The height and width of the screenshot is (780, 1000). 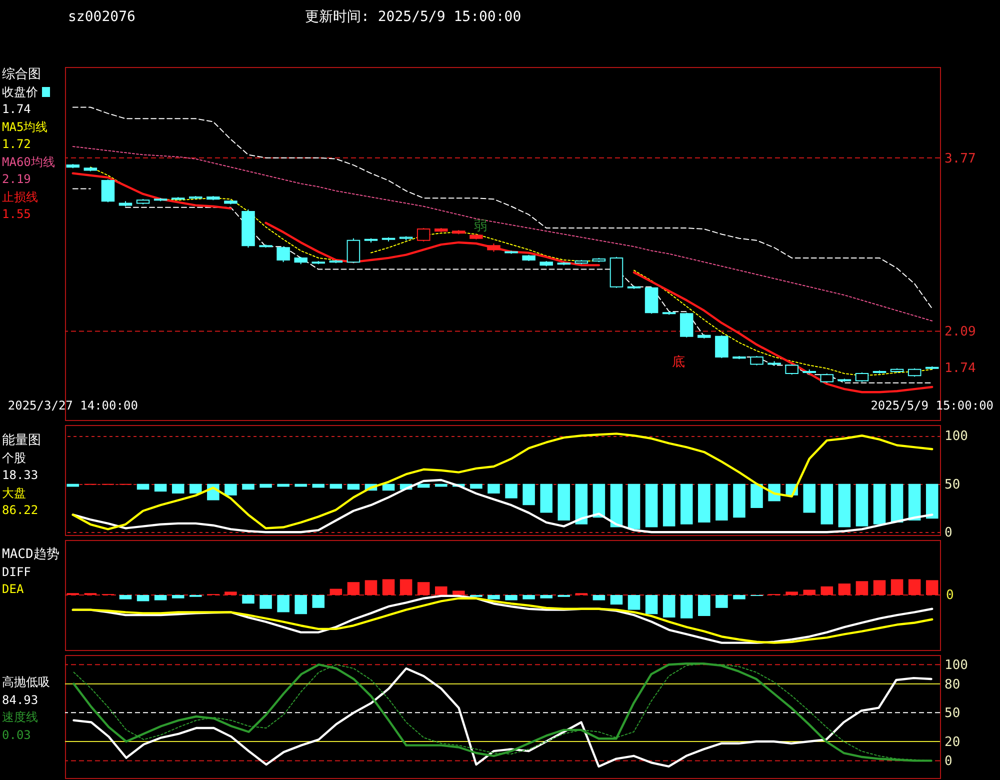 What do you see at coordinates (678, 362) in the screenshot?
I see `annotation: 底` at bounding box center [678, 362].